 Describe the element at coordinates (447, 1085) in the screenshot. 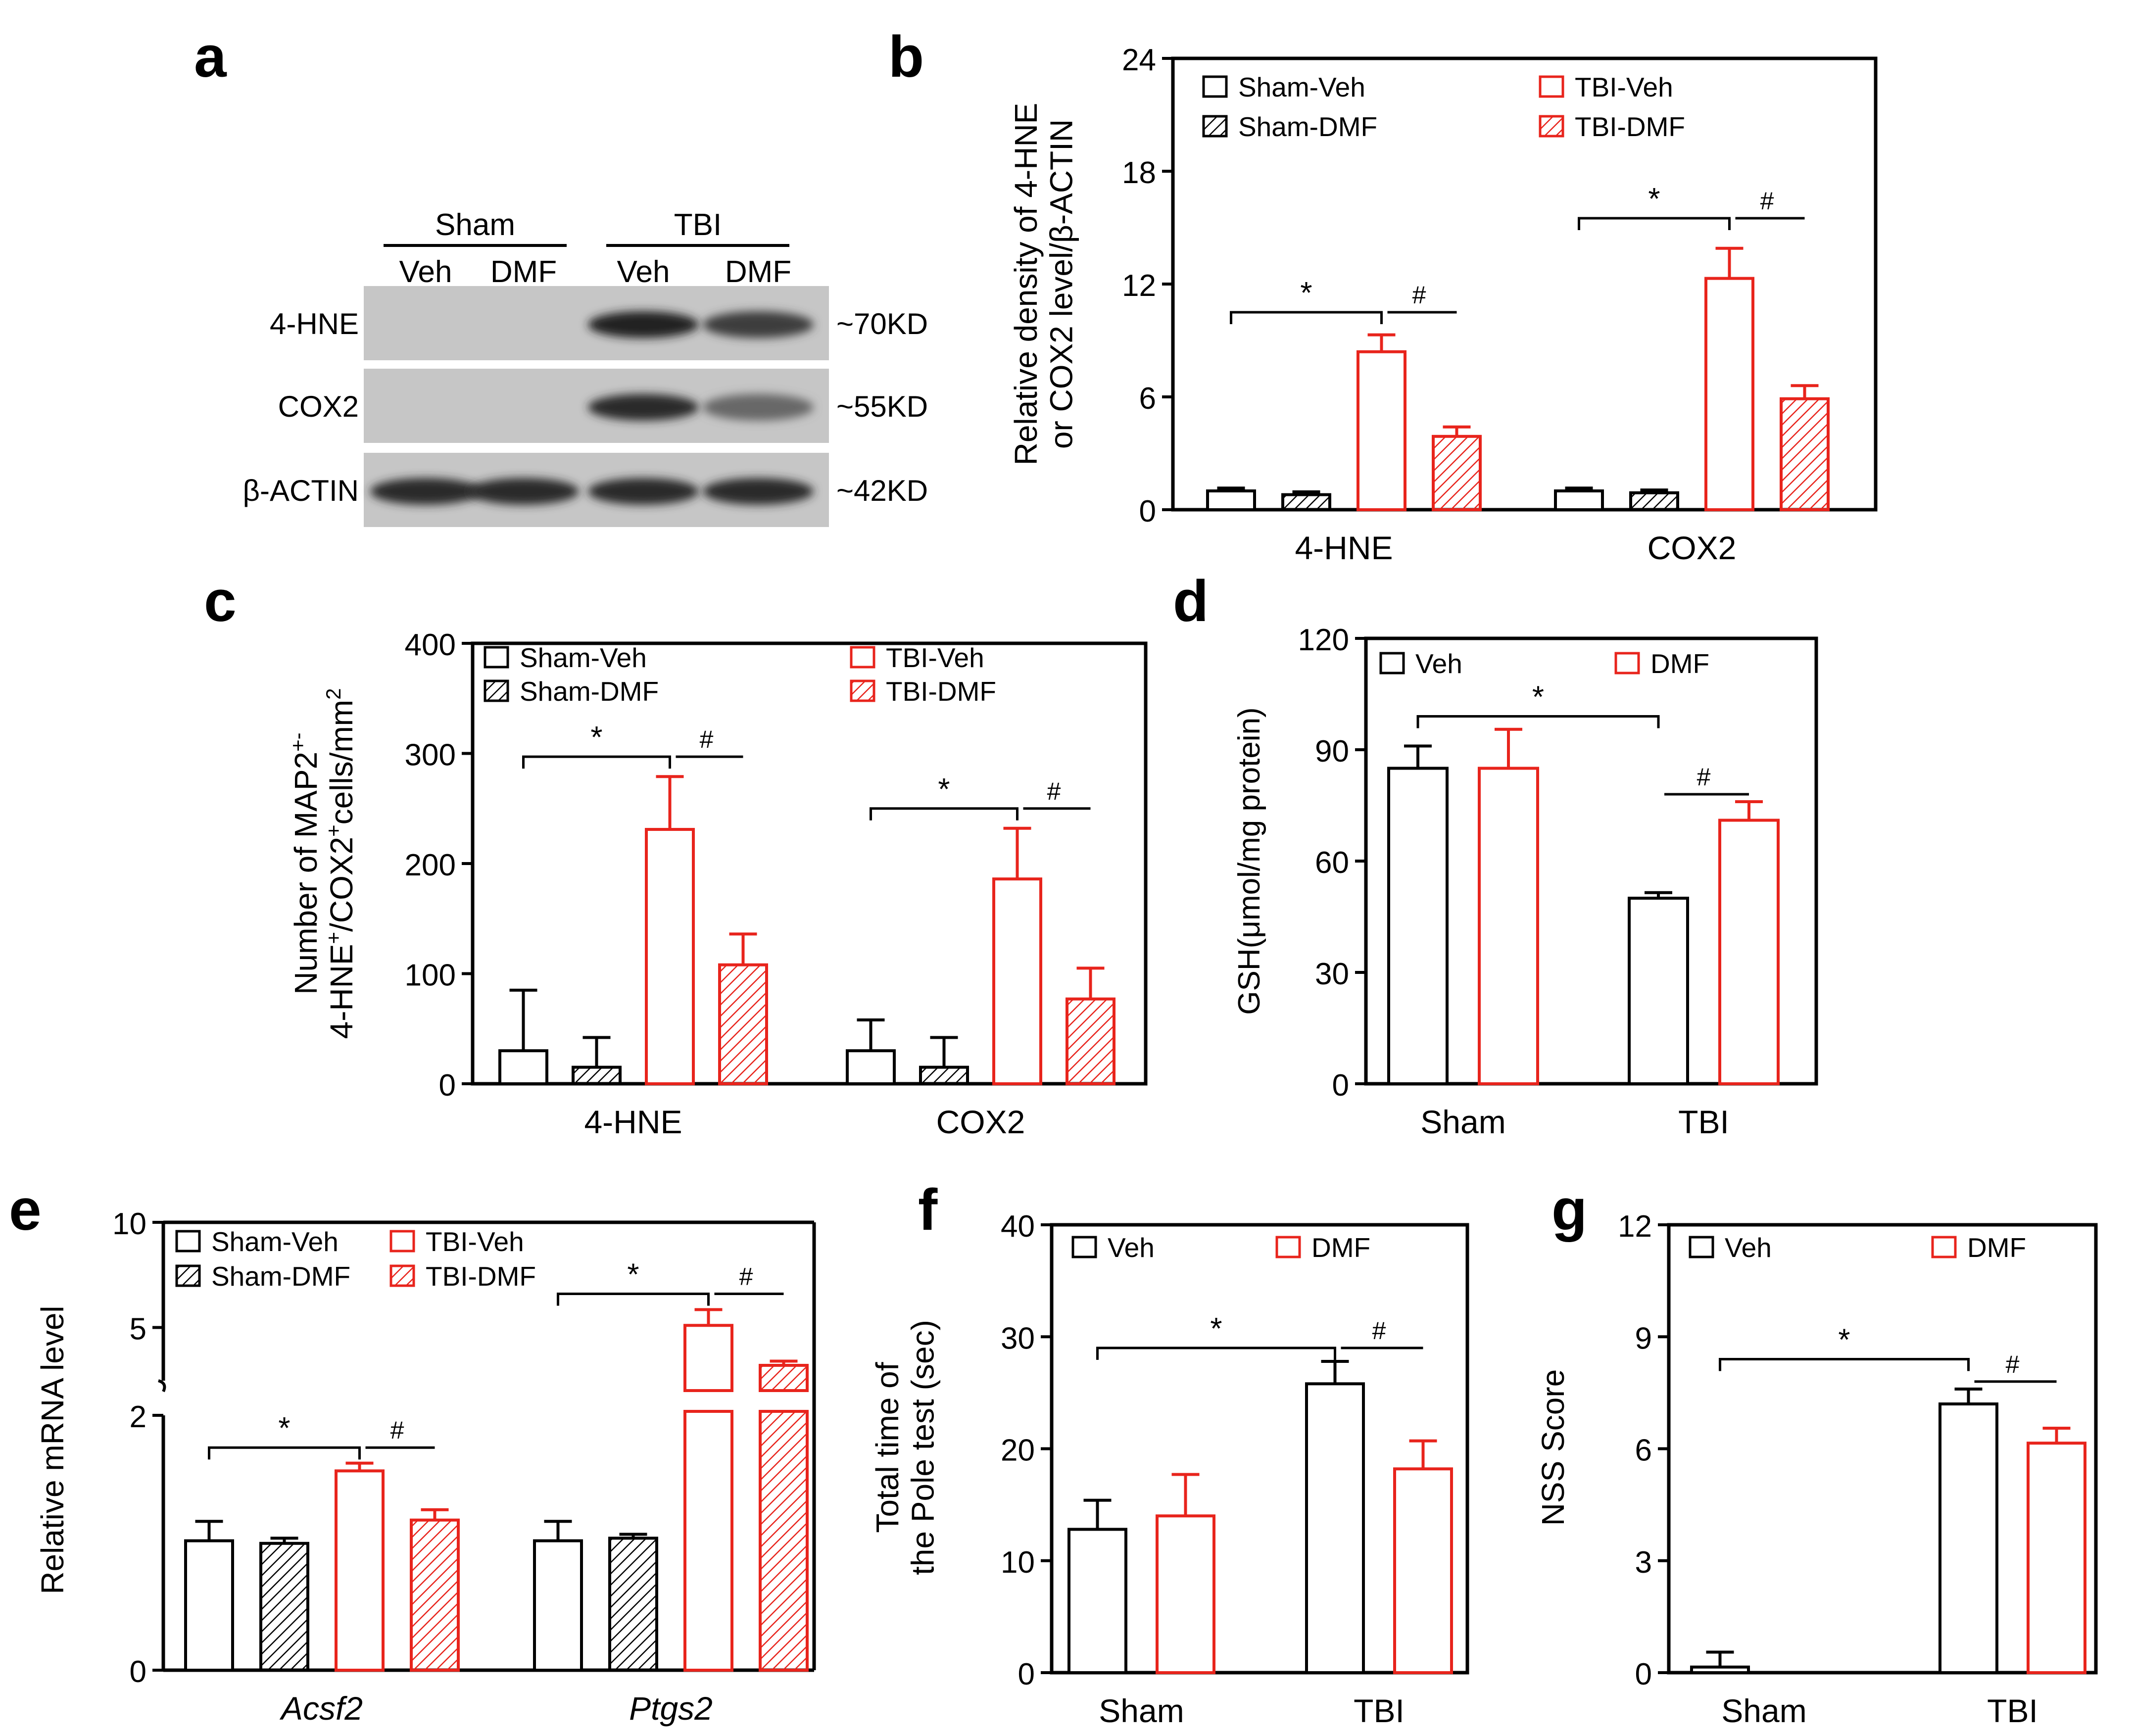

I see `c-ytick-label-0: 0` at that location.